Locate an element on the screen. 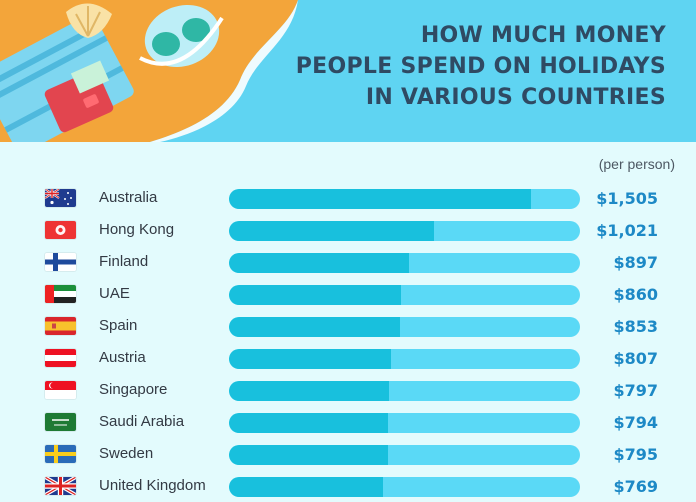 This screenshot has width=696, height=502. chart-row: Australia $1,505 is located at coordinates (348, 197).